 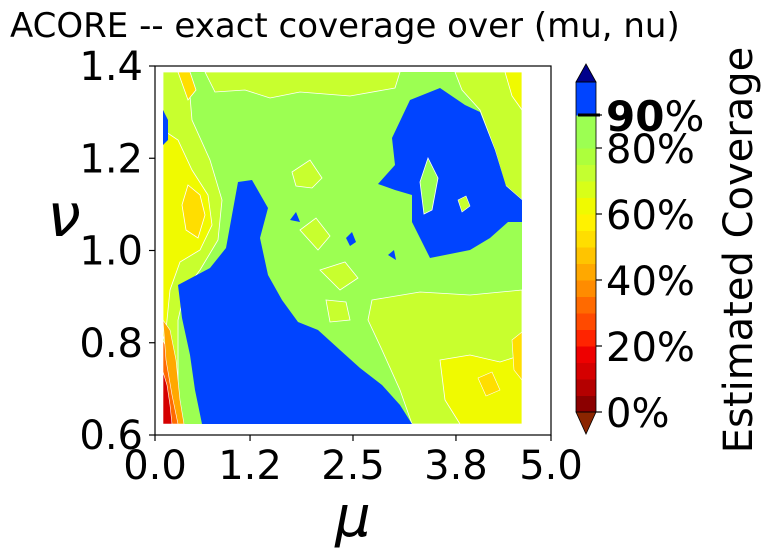 What do you see at coordinates (165, 127) in the screenshot?
I see `coverage-region-90-left-strip` at bounding box center [165, 127].